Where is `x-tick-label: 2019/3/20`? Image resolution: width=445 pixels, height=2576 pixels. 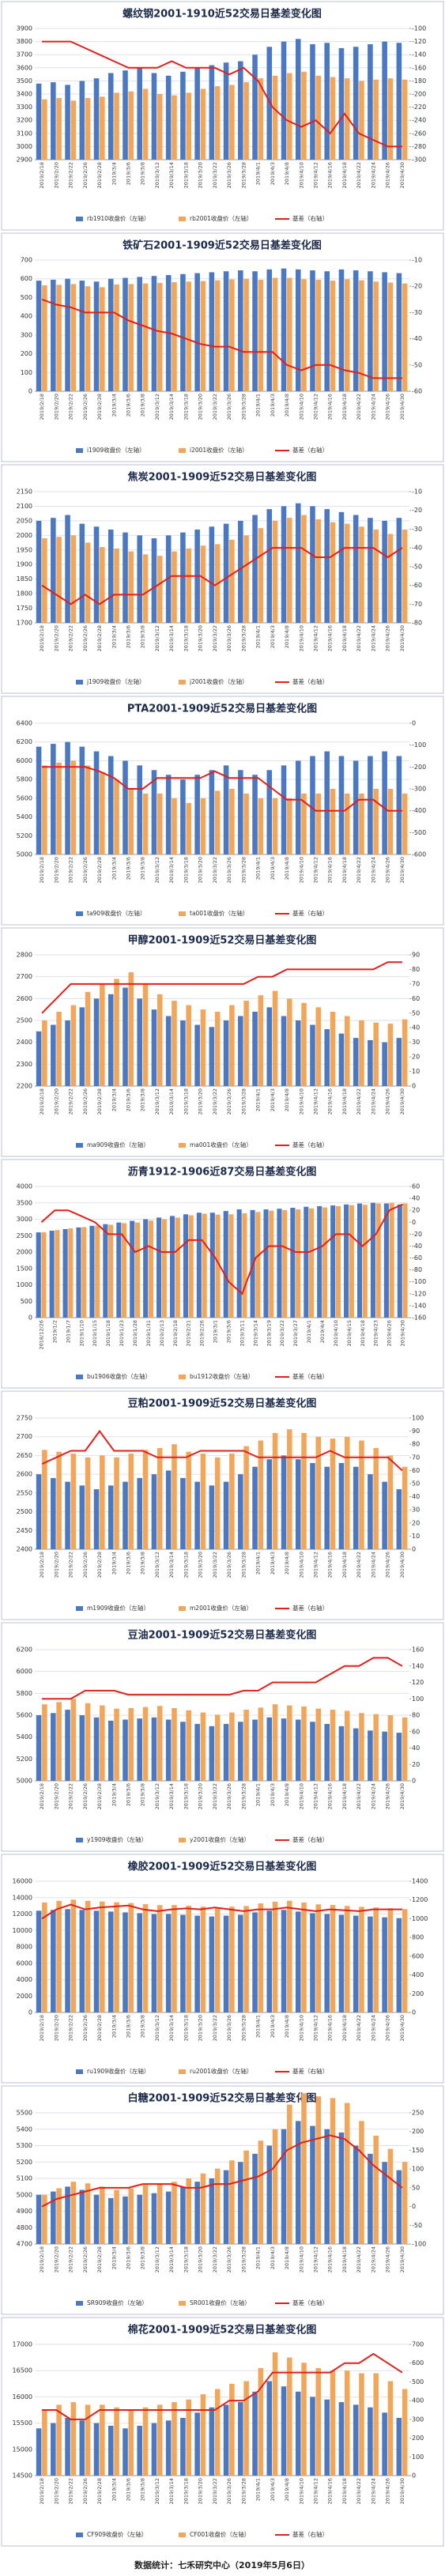
x-tick-label: 2019/3/20 is located at coordinates (201, 2028).